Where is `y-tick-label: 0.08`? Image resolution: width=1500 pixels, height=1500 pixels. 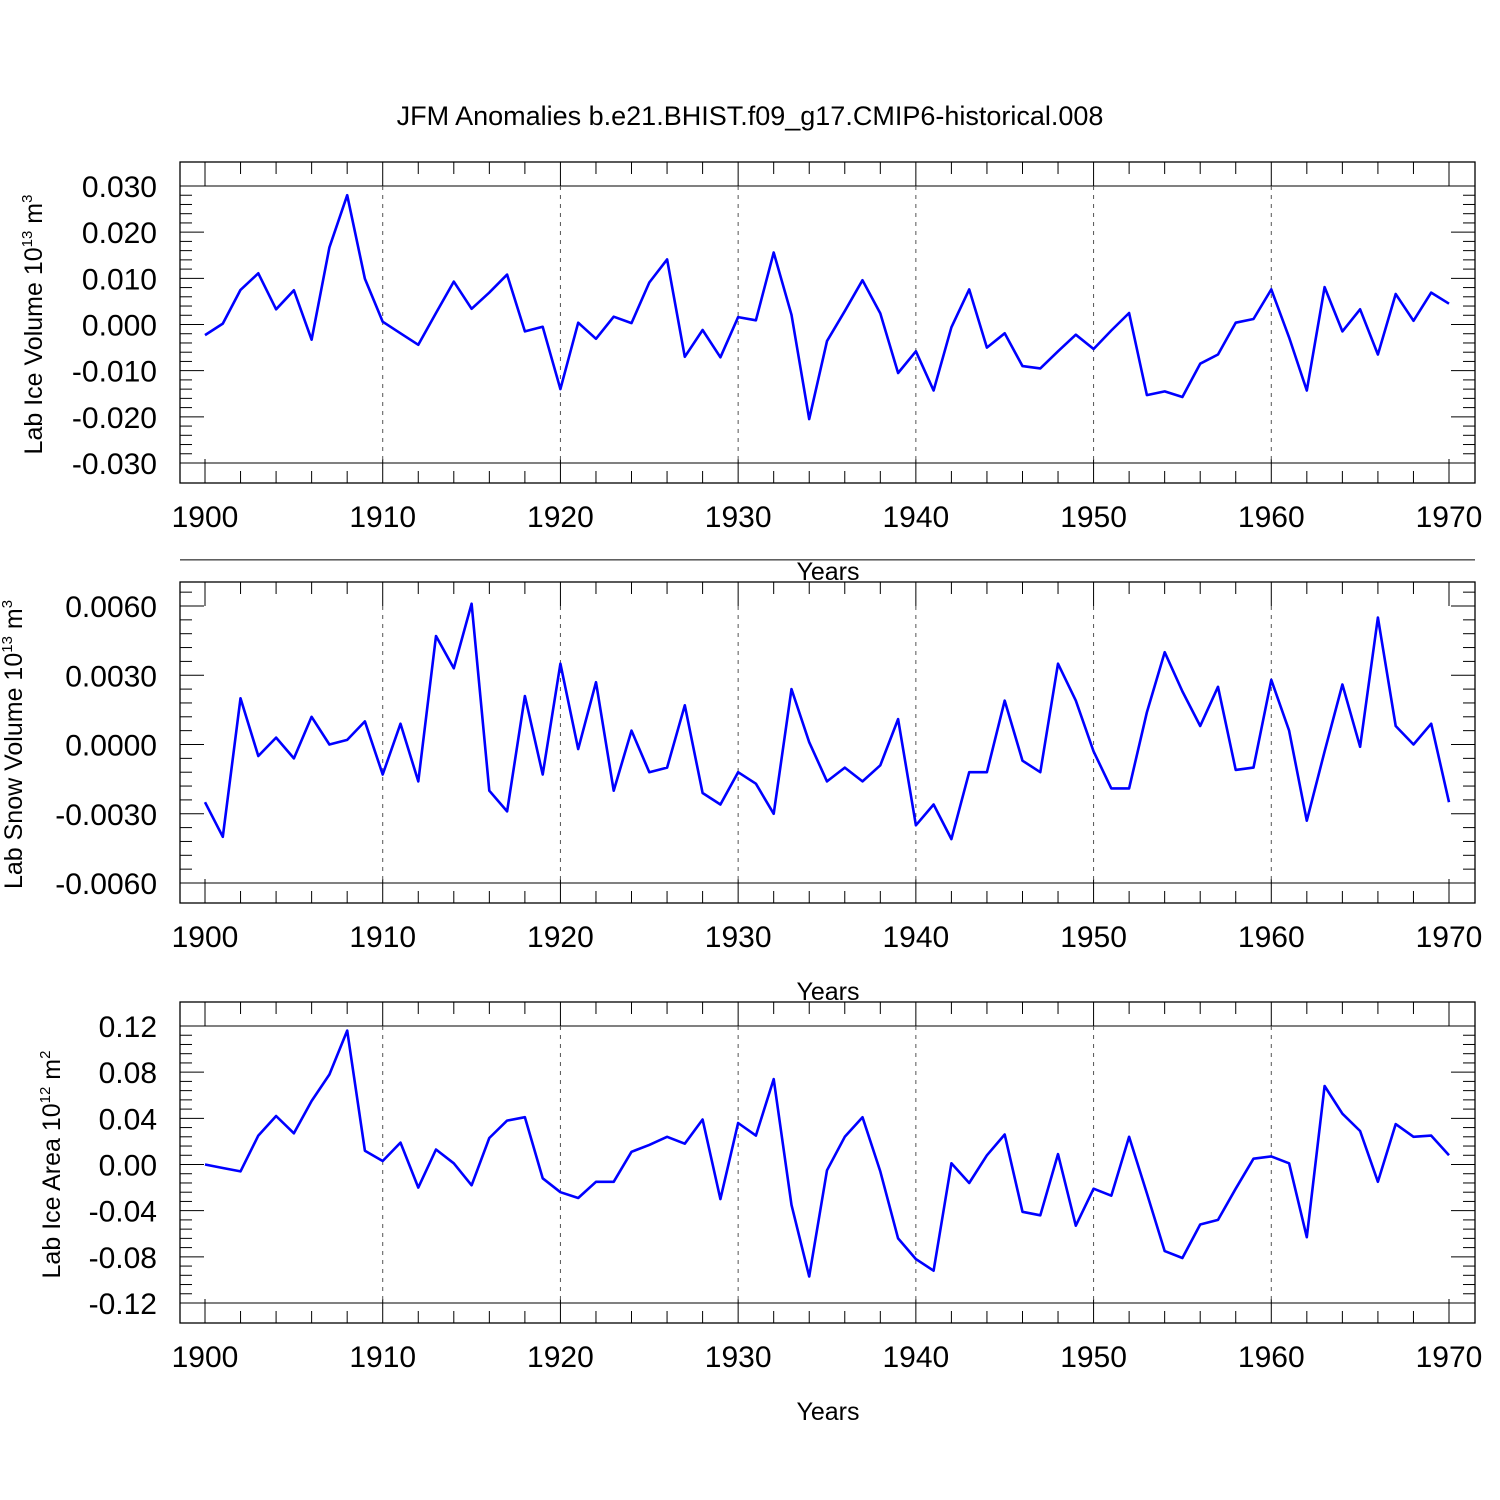 y-tick-label: 0.08 is located at coordinates (128, 1073).